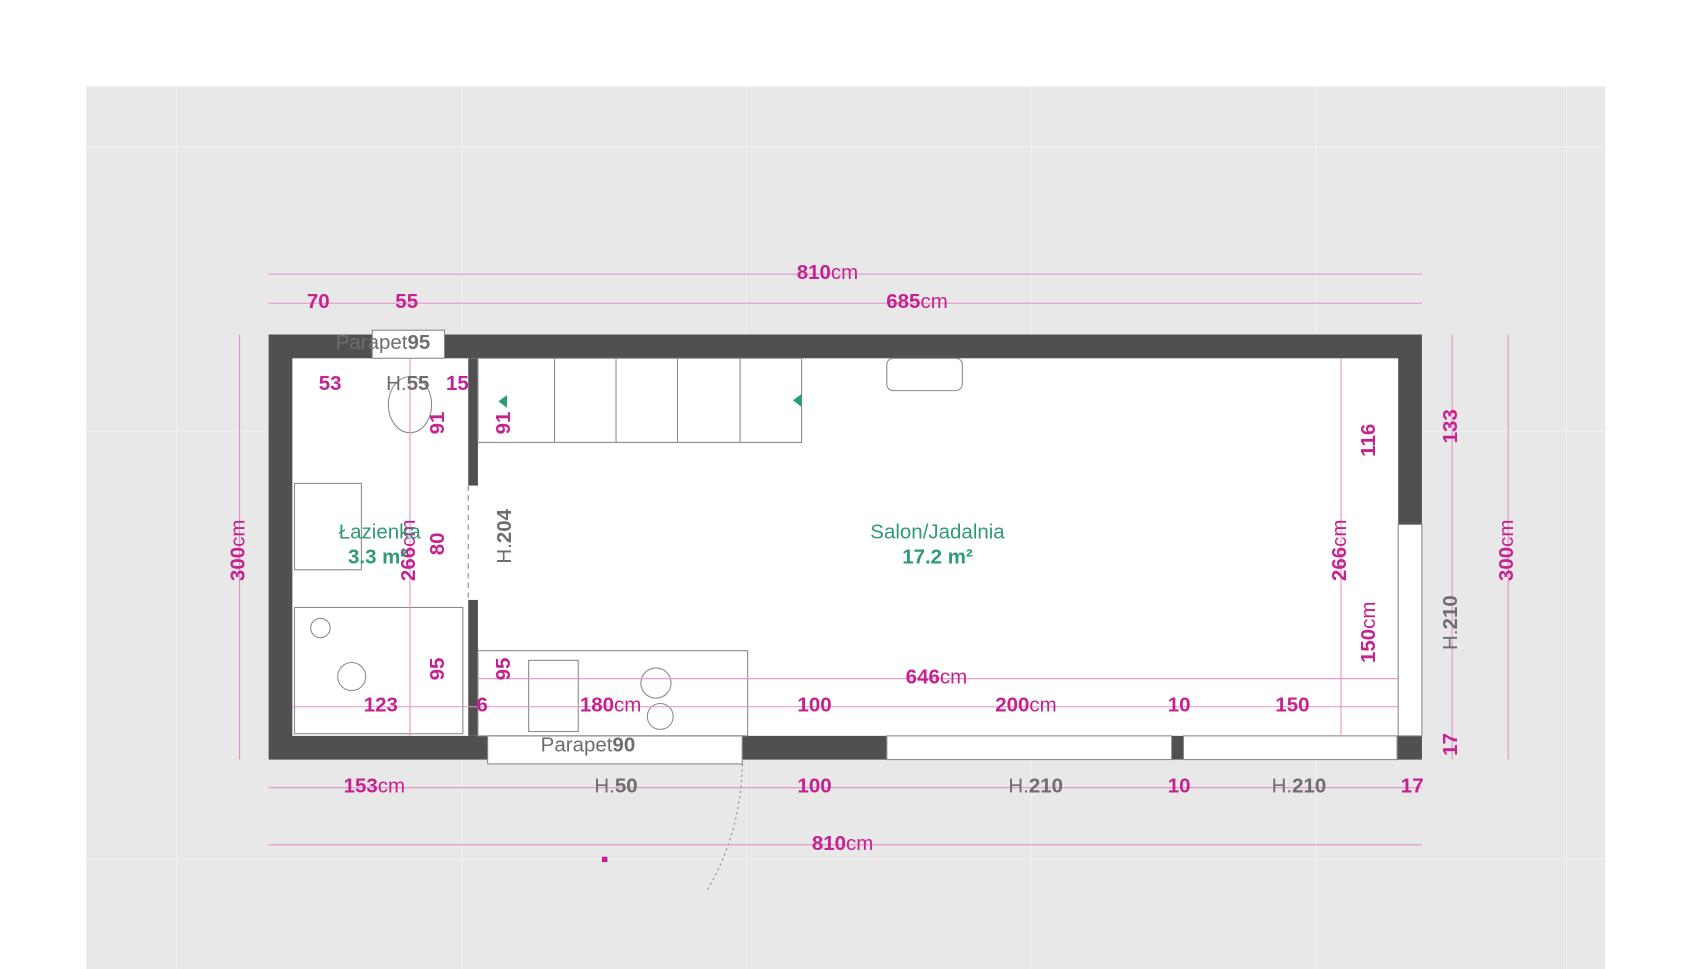 This screenshot has height=969, width=1683. I want to click on label-part: 15, so click(457, 384).